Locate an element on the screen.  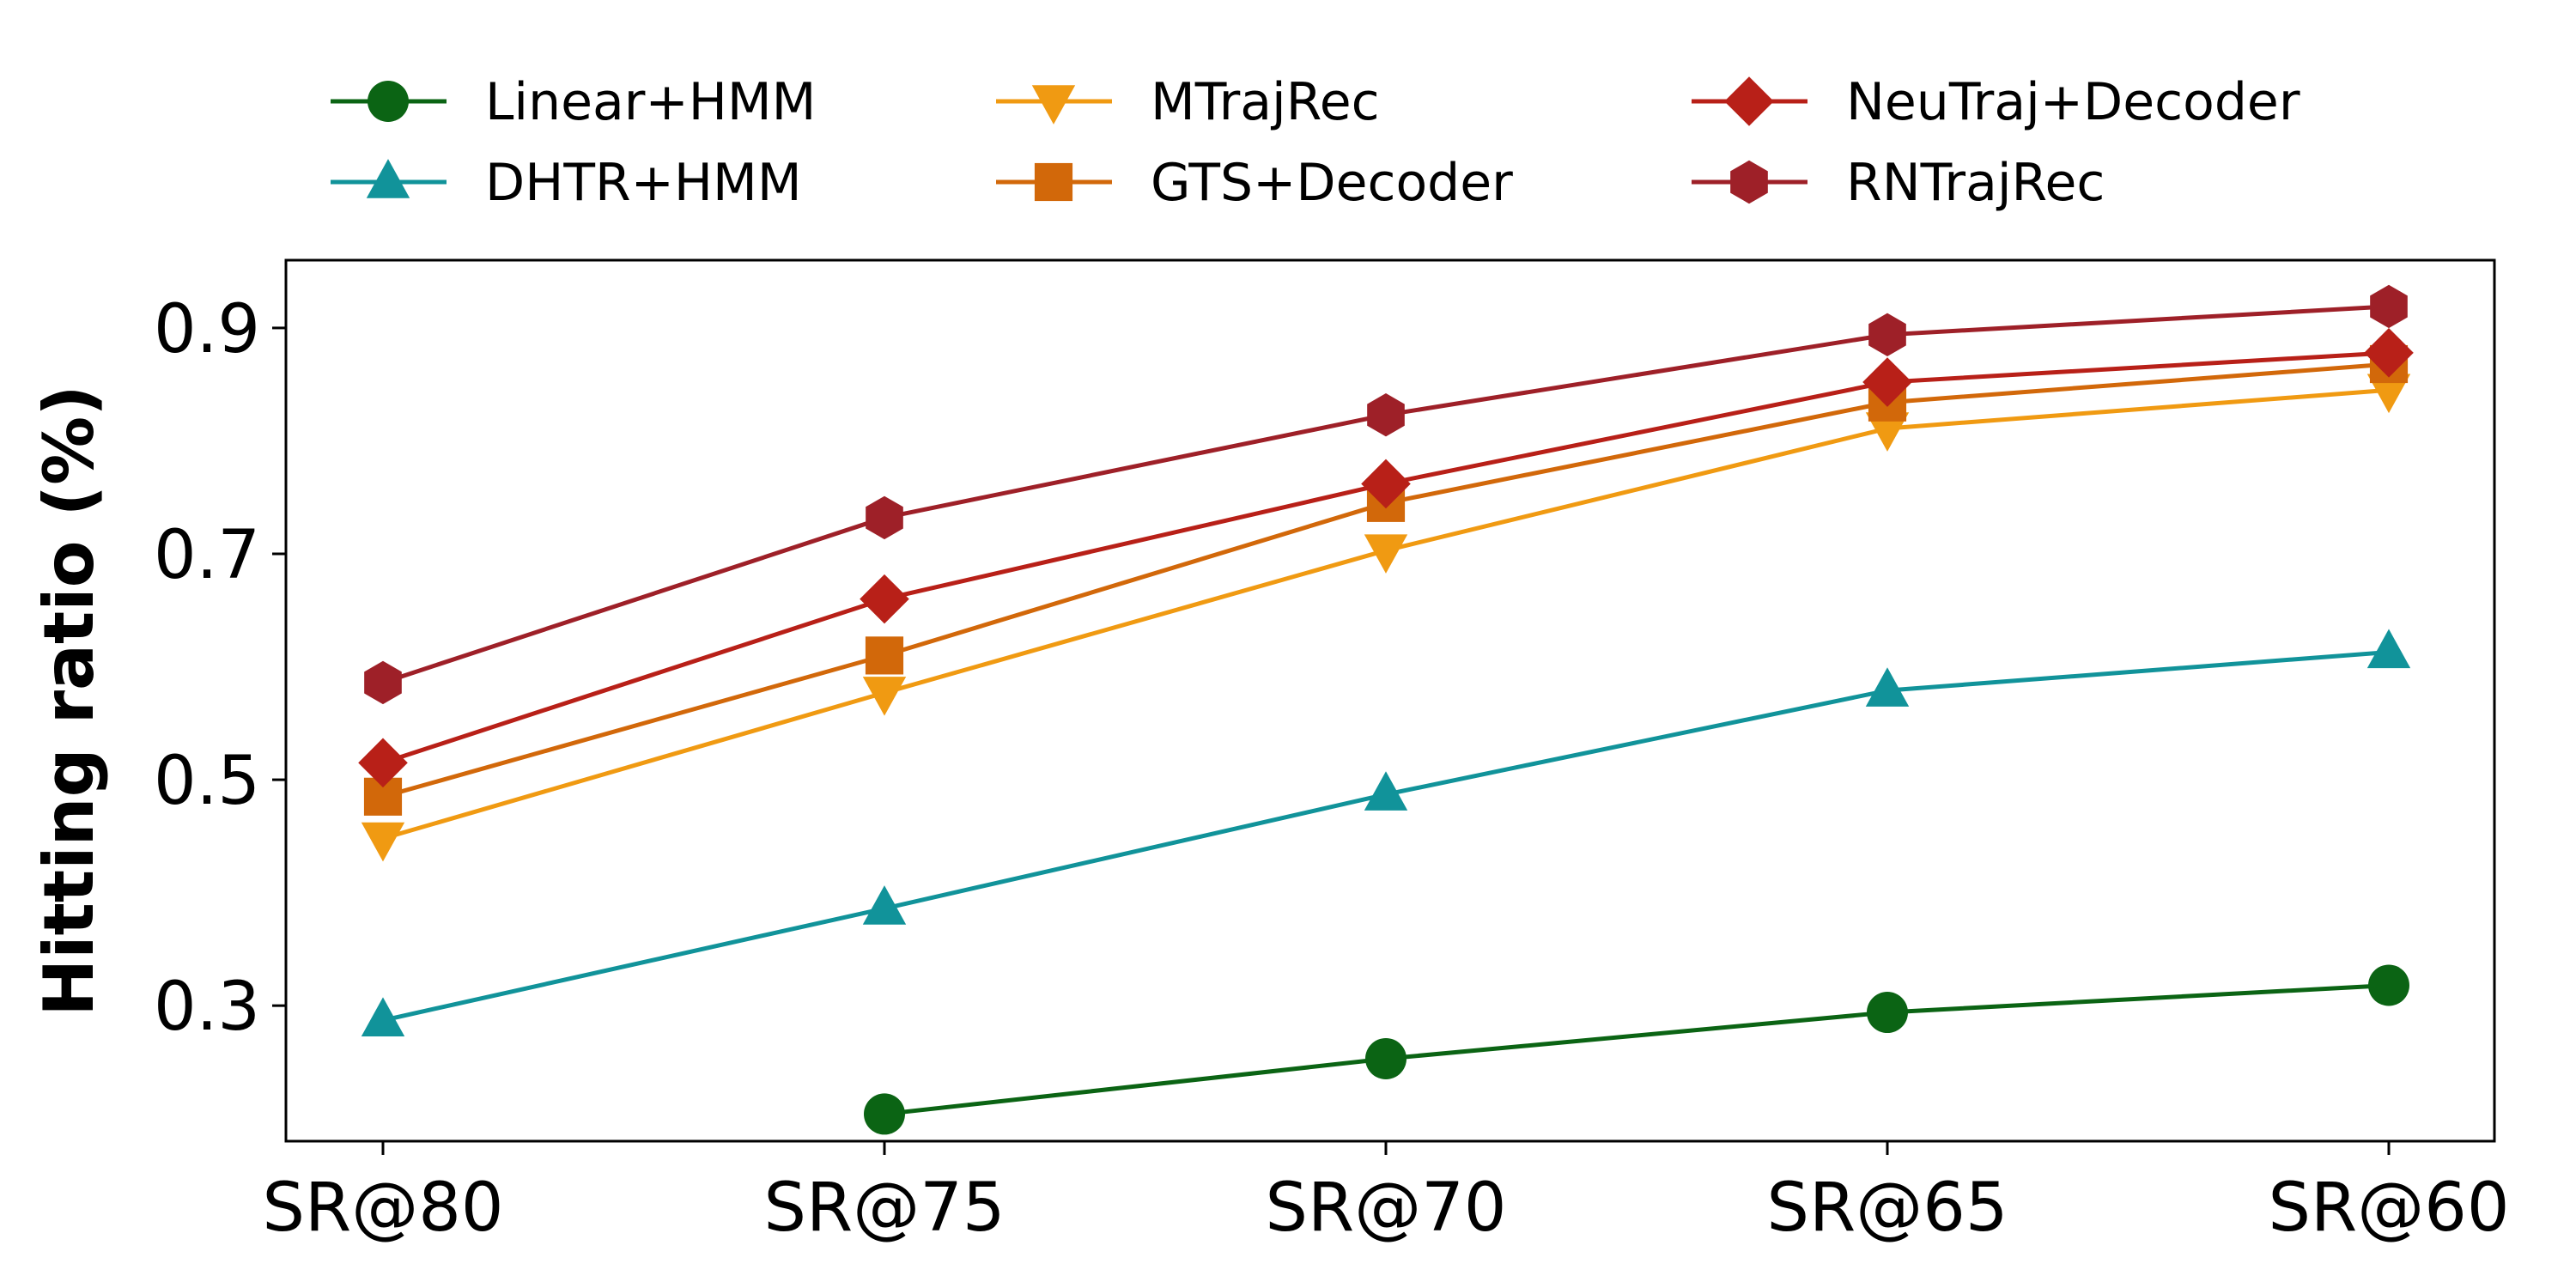
legend-entry-neutraj-decoder: NeuTraj+Decoder is located at coordinates (1996, 102).